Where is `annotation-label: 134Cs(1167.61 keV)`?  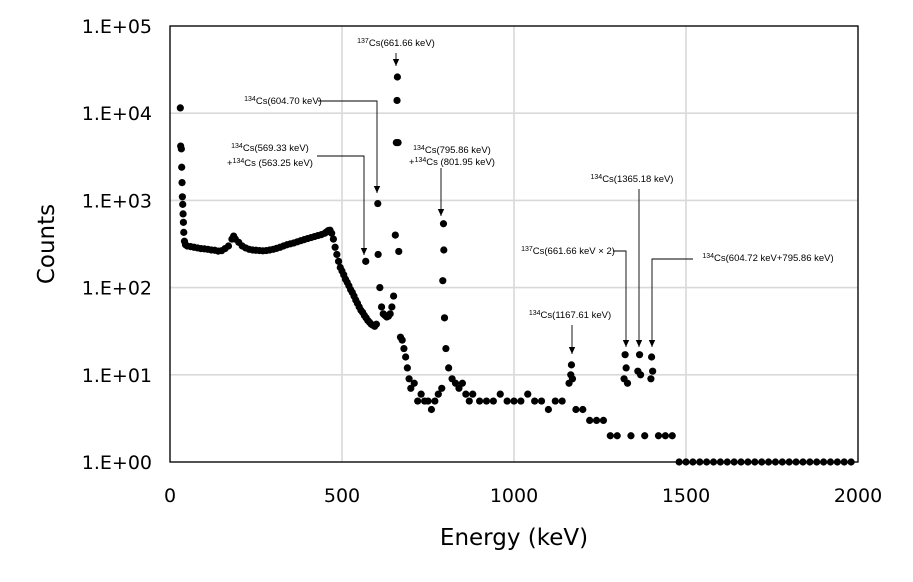 annotation-label: 134Cs(1167.61 keV) is located at coordinates (570, 316).